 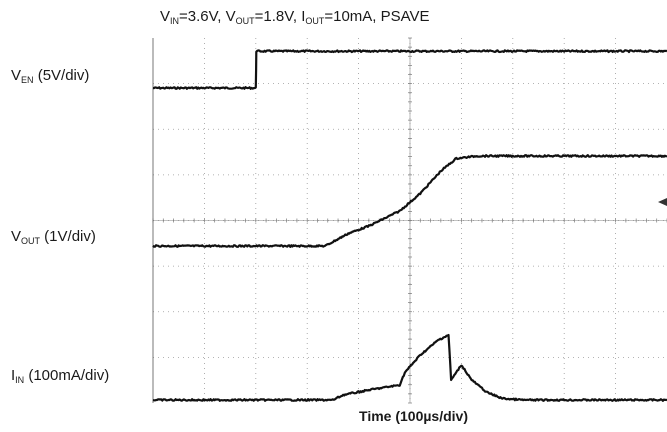 I want to click on trigger-marker-icon, so click(x=662, y=202).